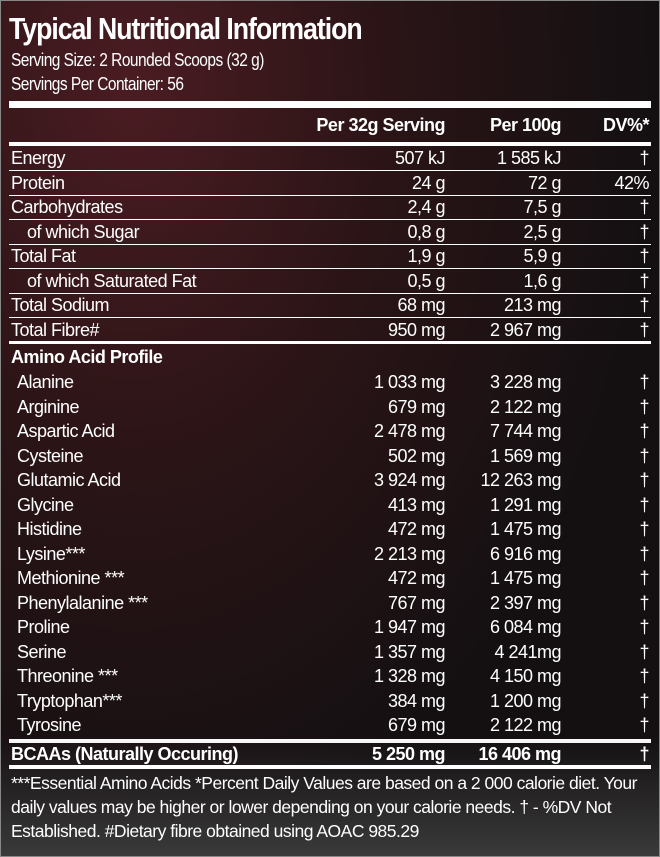  What do you see at coordinates (82, 602) in the screenshot?
I see `cell-label: Phenylalanine ***` at bounding box center [82, 602].